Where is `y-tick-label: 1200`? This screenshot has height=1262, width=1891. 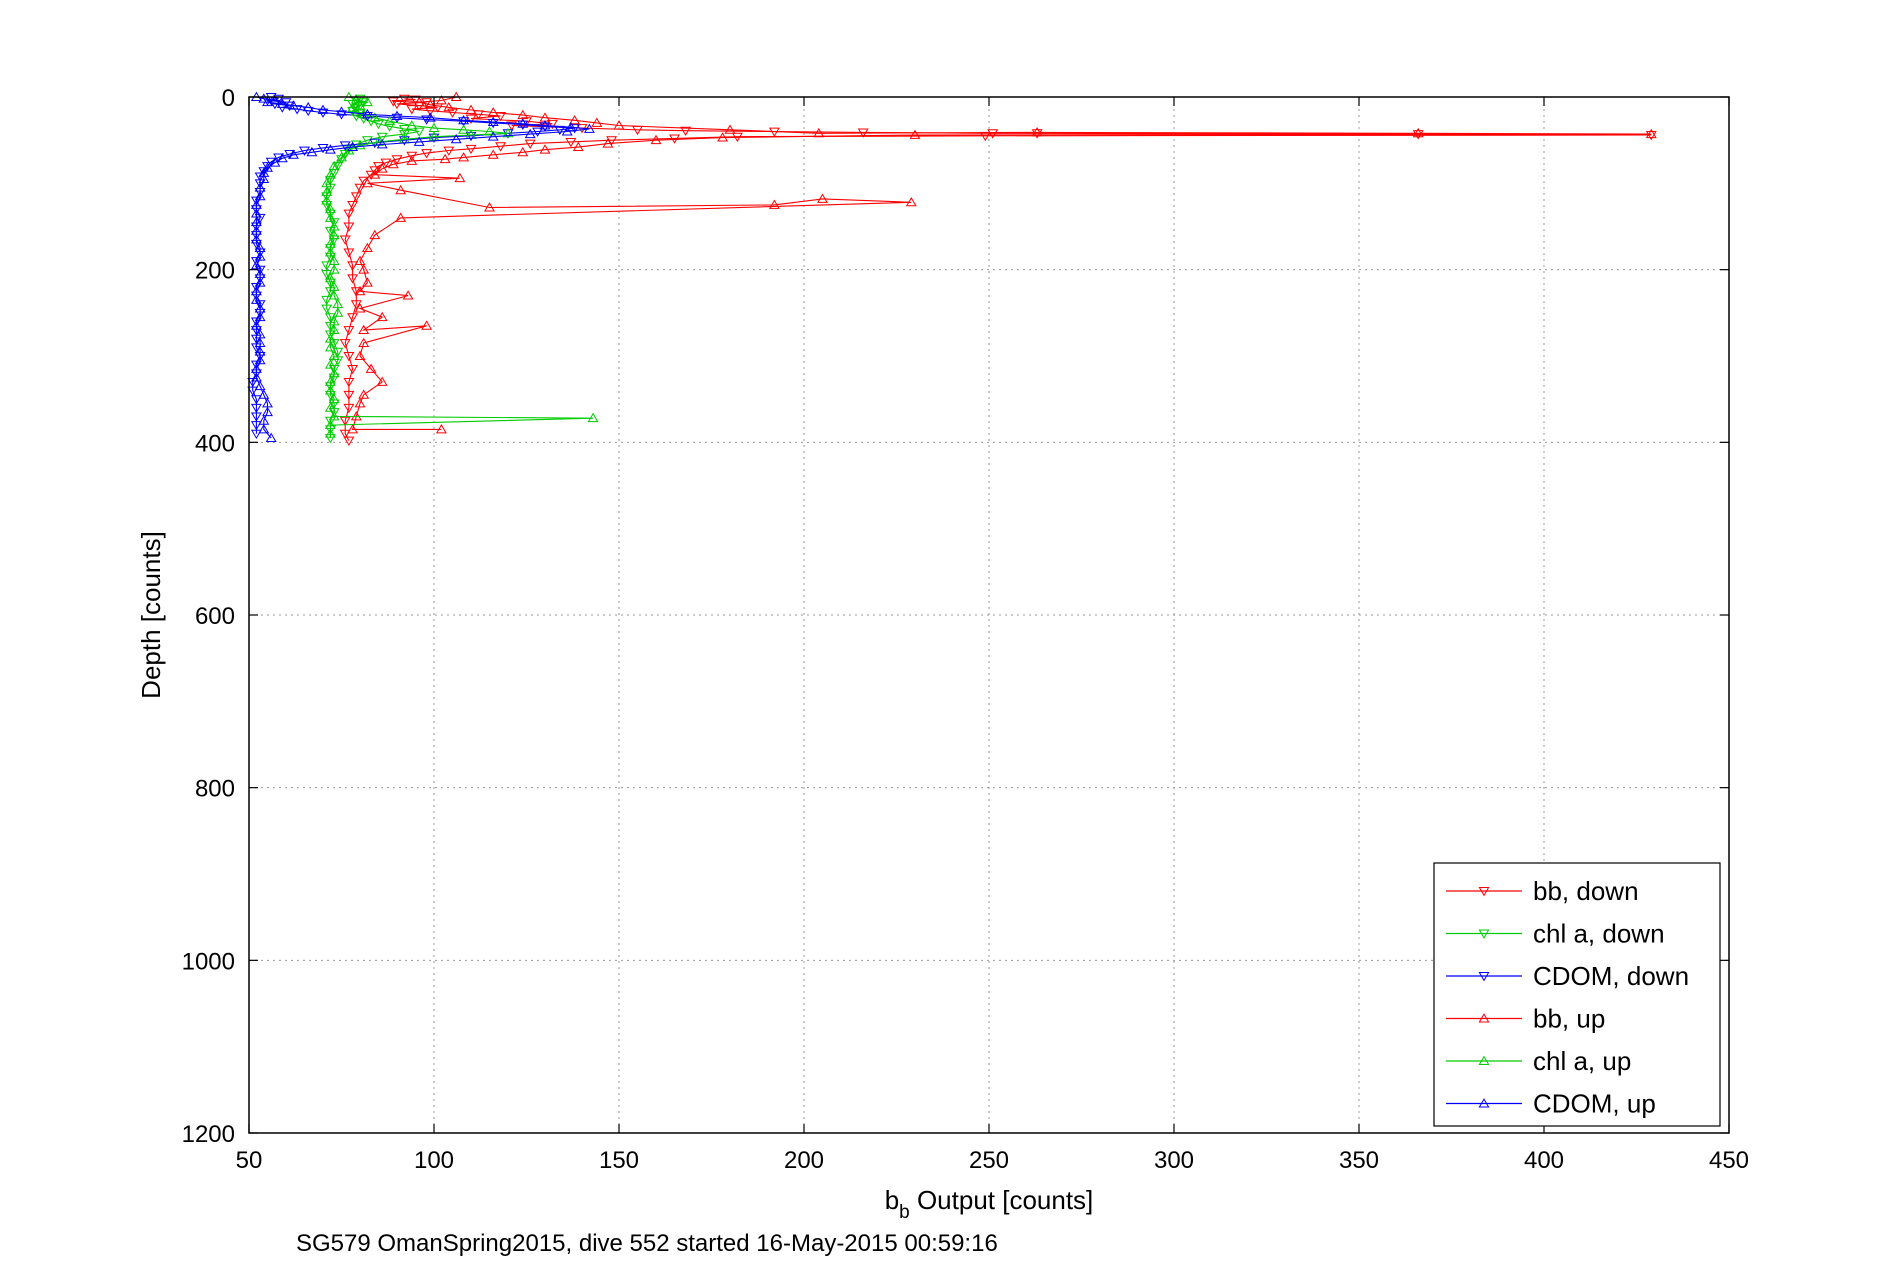
y-tick-label: 1200 is located at coordinates (208, 1134).